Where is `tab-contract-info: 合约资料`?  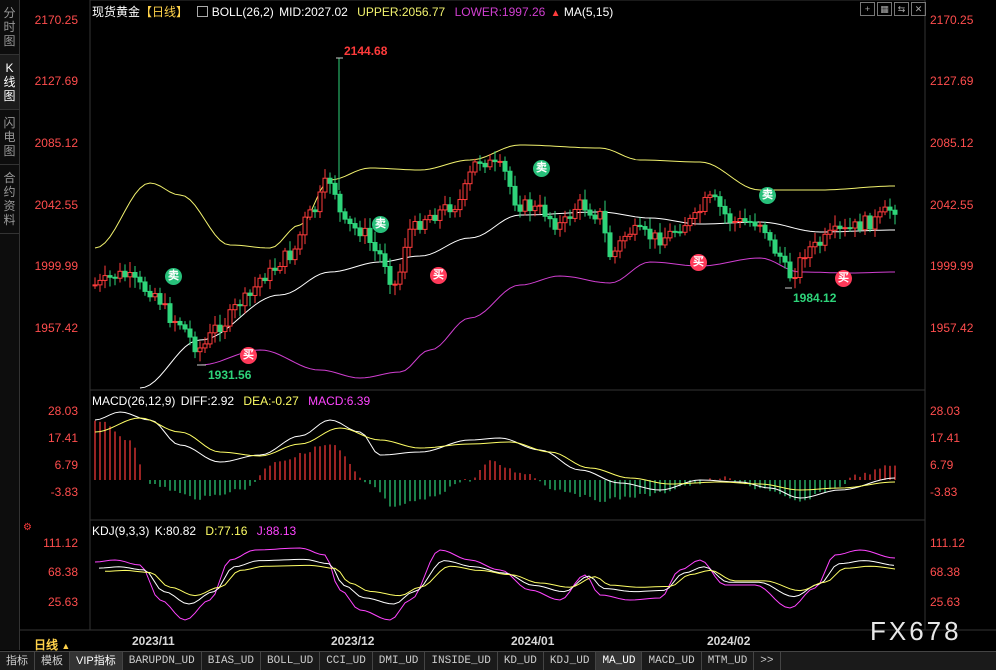
tab-contract-info: 合约资料 is located at coordinates (9, 199).